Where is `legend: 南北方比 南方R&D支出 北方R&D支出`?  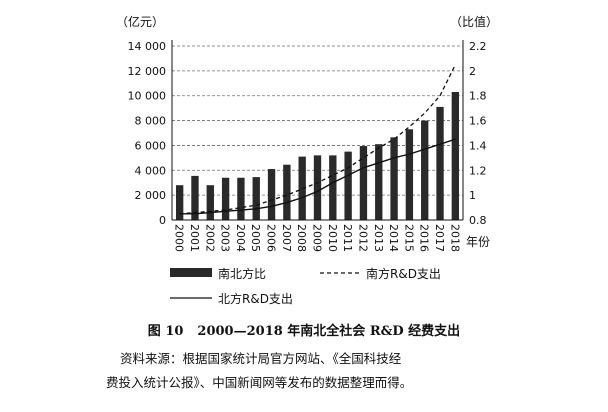 legend: 南北方比 南方R&D支出 北方R&D支出 is located at coordinates (305, 286).